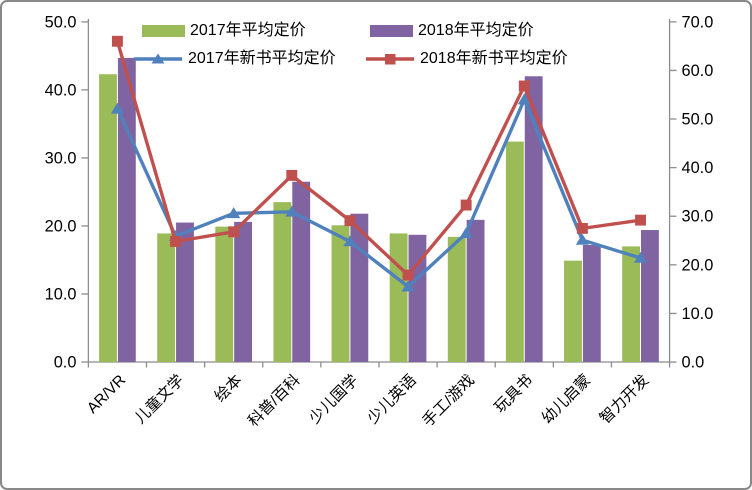 The width and height of the screenshot is (752, 490). What do you see at coordinates (697, 217) in the screenshot?
I see `right-axis-tick-label: 30.0` at bounding box center [697, 217].